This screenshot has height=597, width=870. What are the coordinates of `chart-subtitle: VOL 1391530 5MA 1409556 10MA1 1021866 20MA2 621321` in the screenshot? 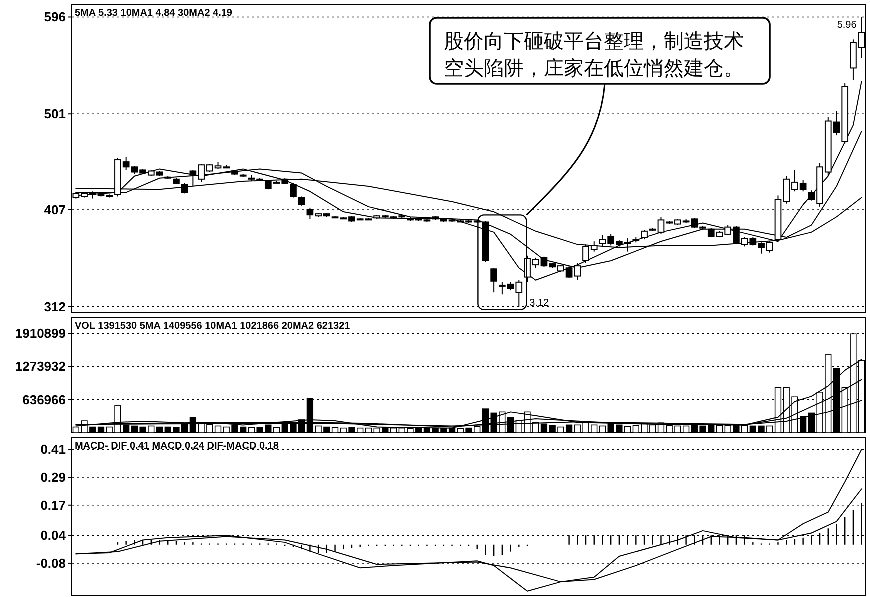 It's located at (213, 326).